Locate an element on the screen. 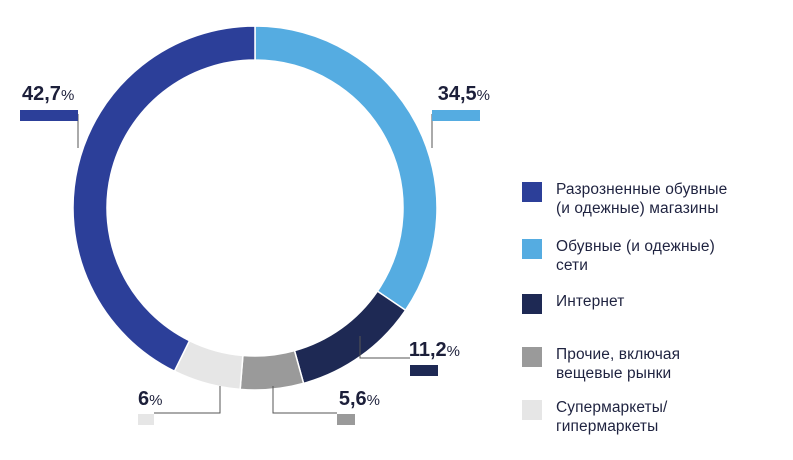 This screenshot has width=793, height=460. legend-label: Прочие, включая вещевые рынки is located at coordinates (618, 364).